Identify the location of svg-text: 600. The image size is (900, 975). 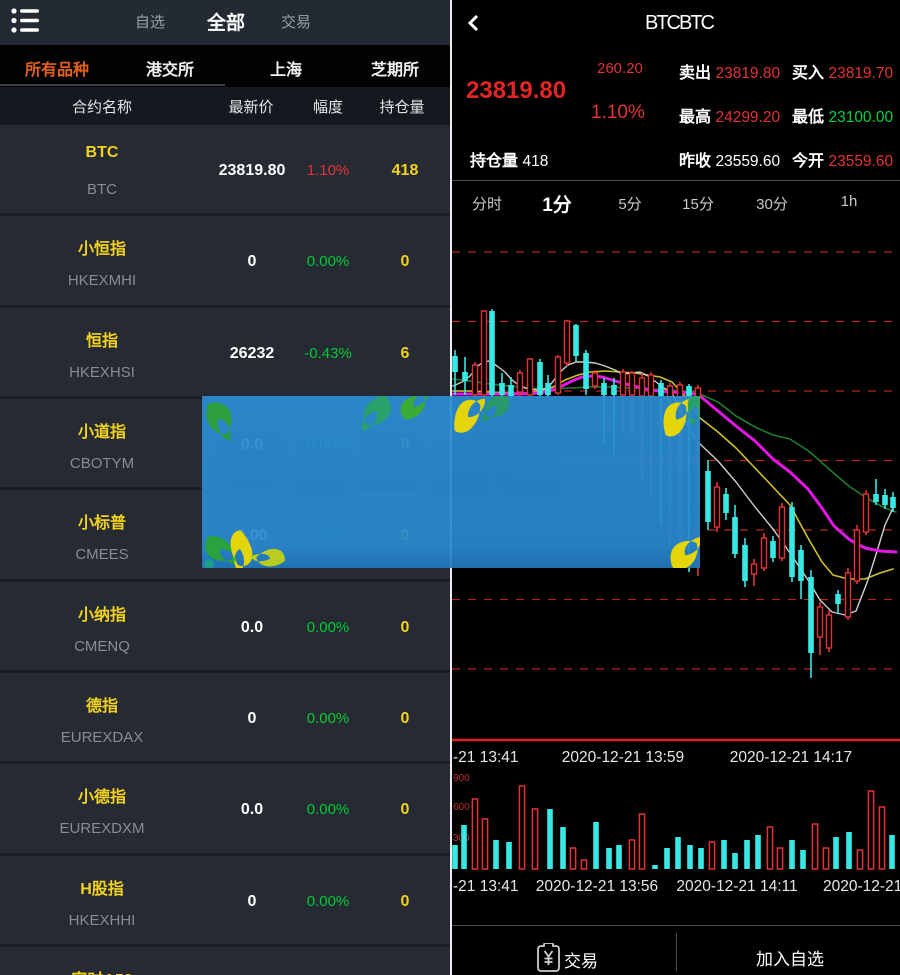
(461, 807).